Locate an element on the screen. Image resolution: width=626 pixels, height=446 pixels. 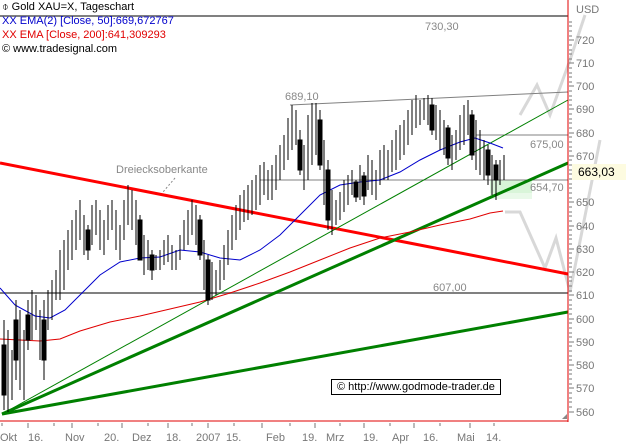
triangle-label: Dreiecksoberkante is located at coordinates (162, 170).